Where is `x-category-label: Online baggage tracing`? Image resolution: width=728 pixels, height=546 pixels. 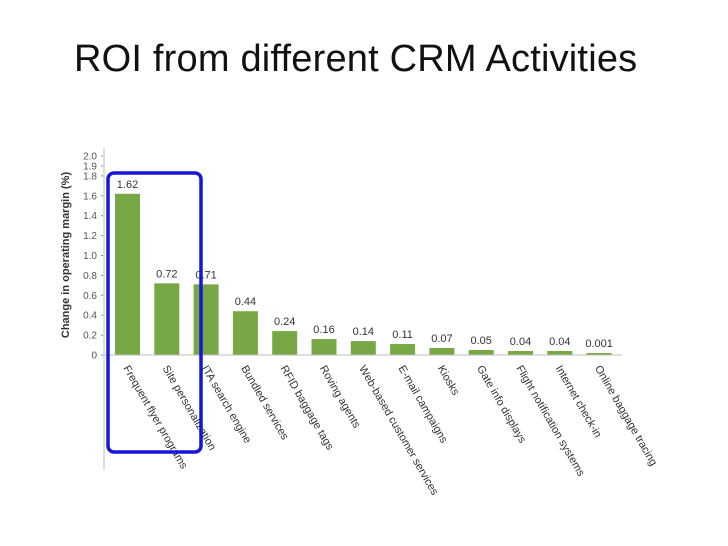
x-category-label: Online baggage tracing is located at coordinates (625, 416).